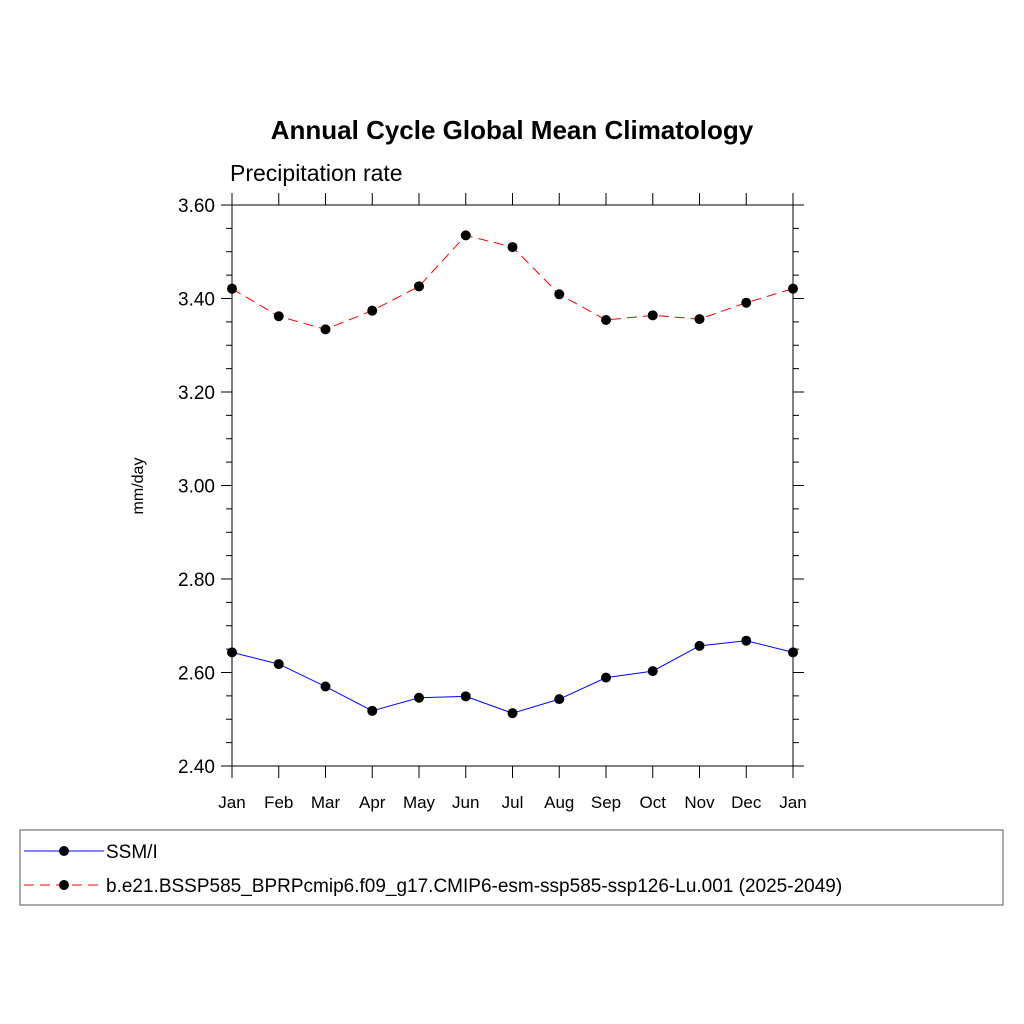  What do you see at coordinates (132, 852) in the screenshot?
I see `legend-label-ssmi: SSM/I` at bounding box center [132, 852].